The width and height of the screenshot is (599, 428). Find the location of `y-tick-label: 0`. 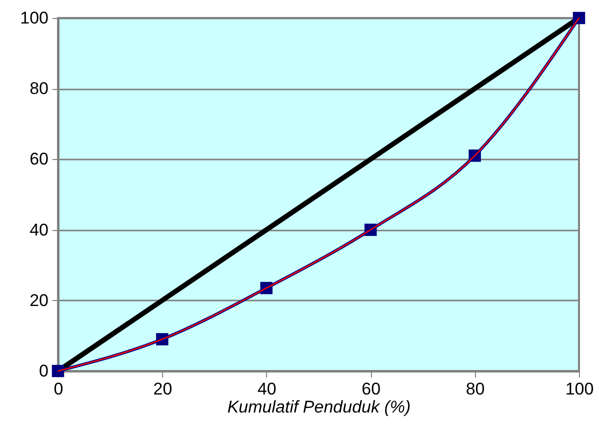

y-tick-label: 0 is located at coordinates (43, 371).